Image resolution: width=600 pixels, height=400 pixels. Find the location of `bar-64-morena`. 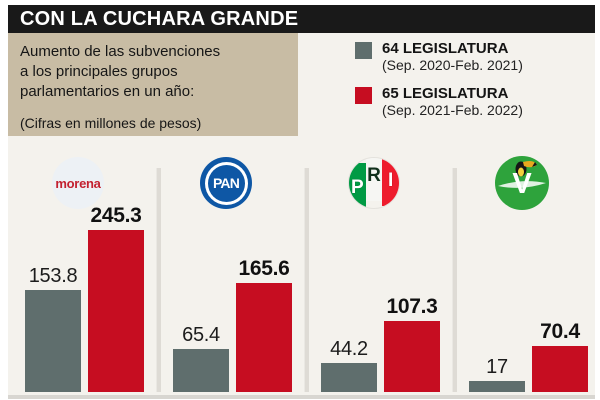

bar-64-morena is located at coordinates (53, 341).